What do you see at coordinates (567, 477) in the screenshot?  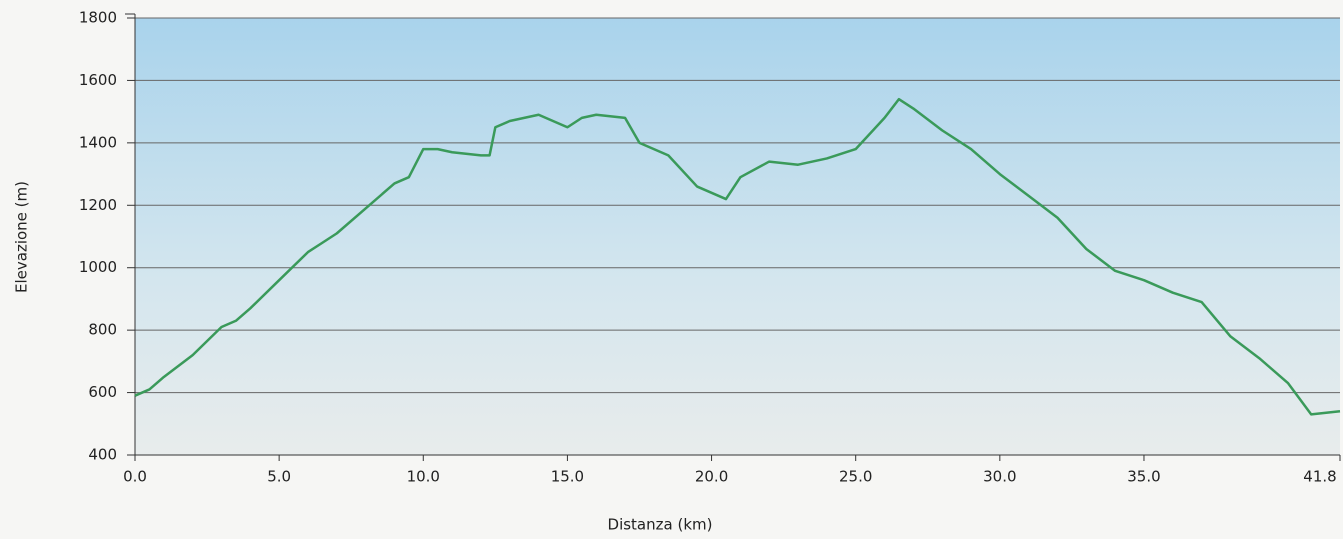 I see `x-tick-label: 15.0` at bounding box center [567, 477].